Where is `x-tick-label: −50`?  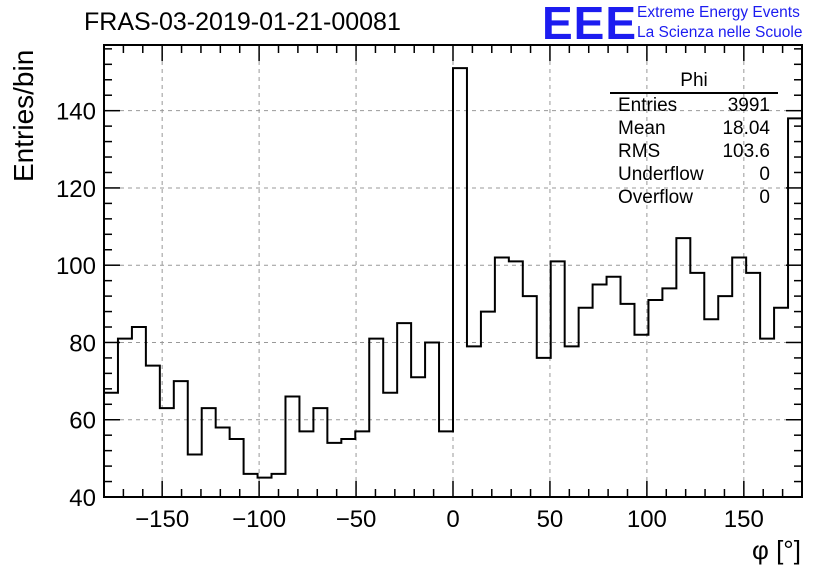 x-tick-label: −50 is located at coordinates (356, 519).